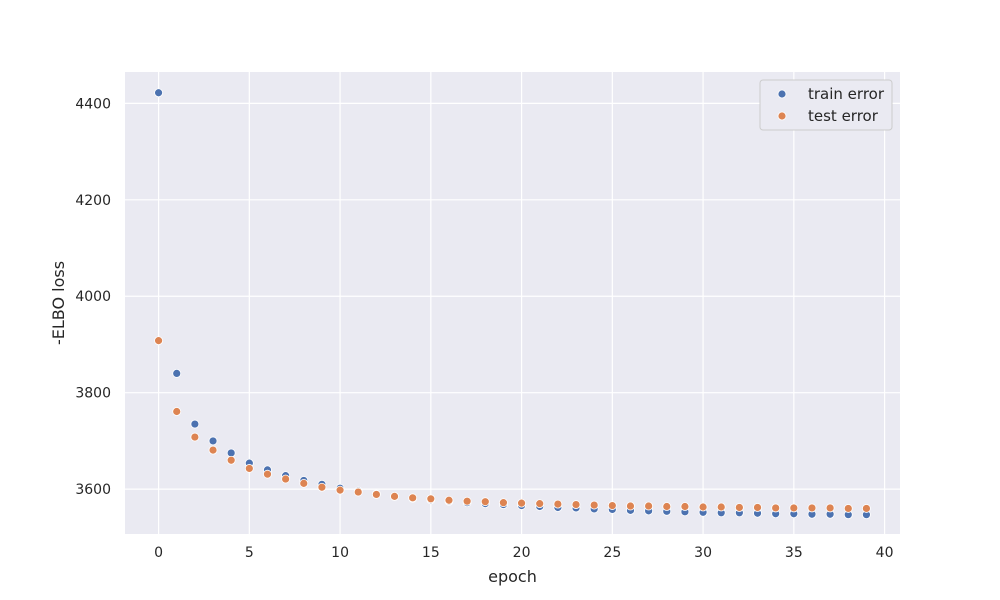 Image resolution: width=1000 pixels, height=600 pixels. What do you see at coordinates (612, 553) in the screenshot?
I see `x-tick-label: 25` at bounding box center [612, 553].